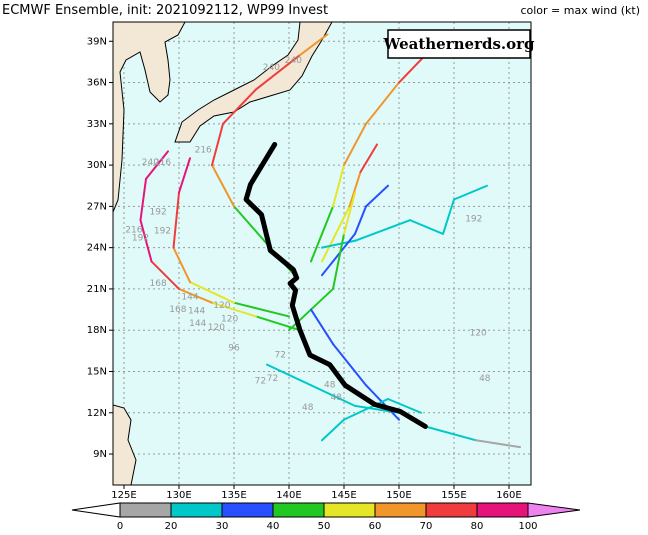 This screenshot has height=535, width=648. I want to click on colorbar-label: 40, so click(273, 526).